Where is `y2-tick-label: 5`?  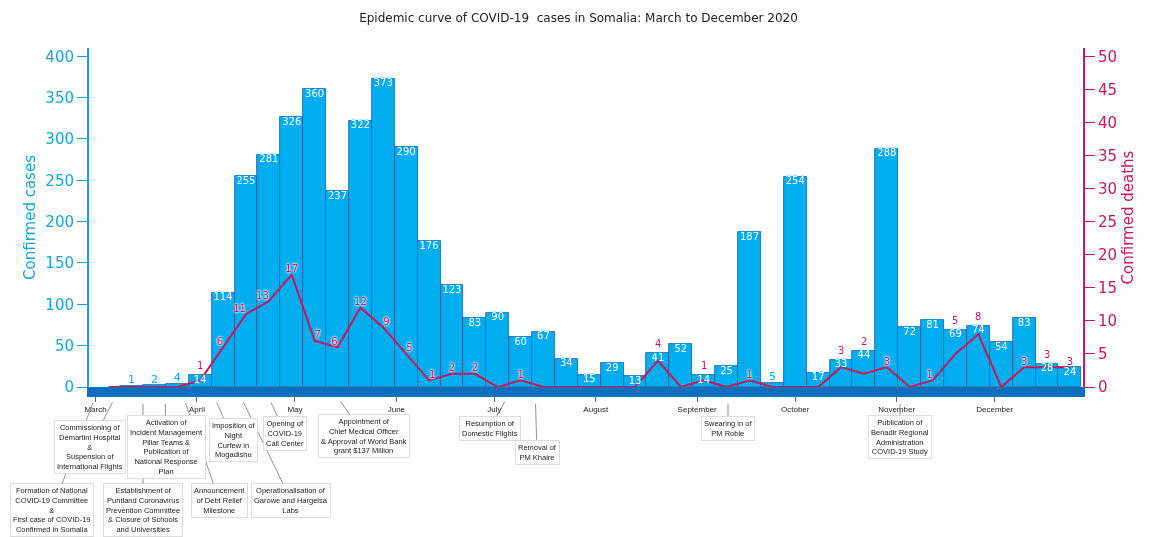
y2-tick-label: 5 is located at coordinates (1103, 354).